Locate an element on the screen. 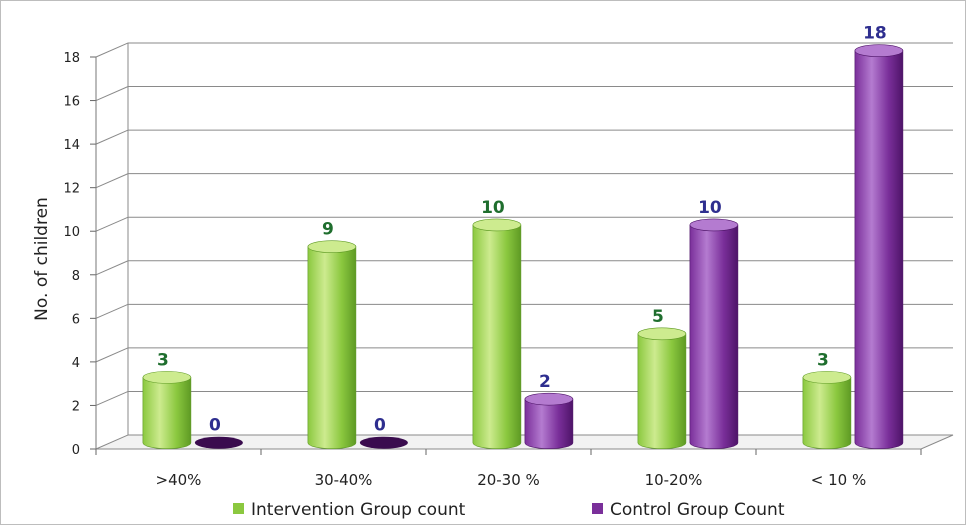 The width and height of the screenshot is (966, 526). x-tick-label: 20-30 % is located at coordinates (508, 480).